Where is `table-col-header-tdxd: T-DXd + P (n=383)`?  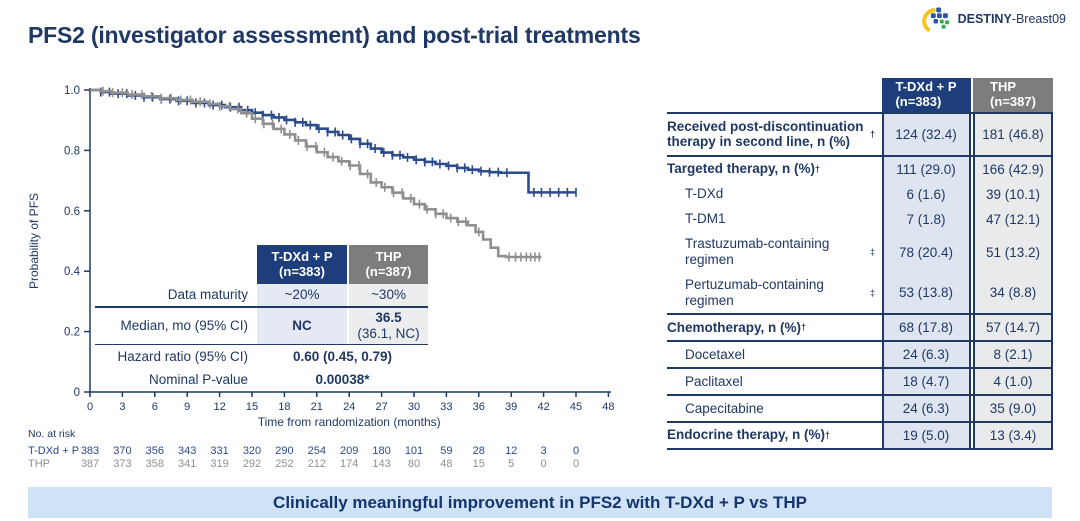
table-col-header-tdxd: T-DXd + P (n=383) is located at coordinates (926, 95).